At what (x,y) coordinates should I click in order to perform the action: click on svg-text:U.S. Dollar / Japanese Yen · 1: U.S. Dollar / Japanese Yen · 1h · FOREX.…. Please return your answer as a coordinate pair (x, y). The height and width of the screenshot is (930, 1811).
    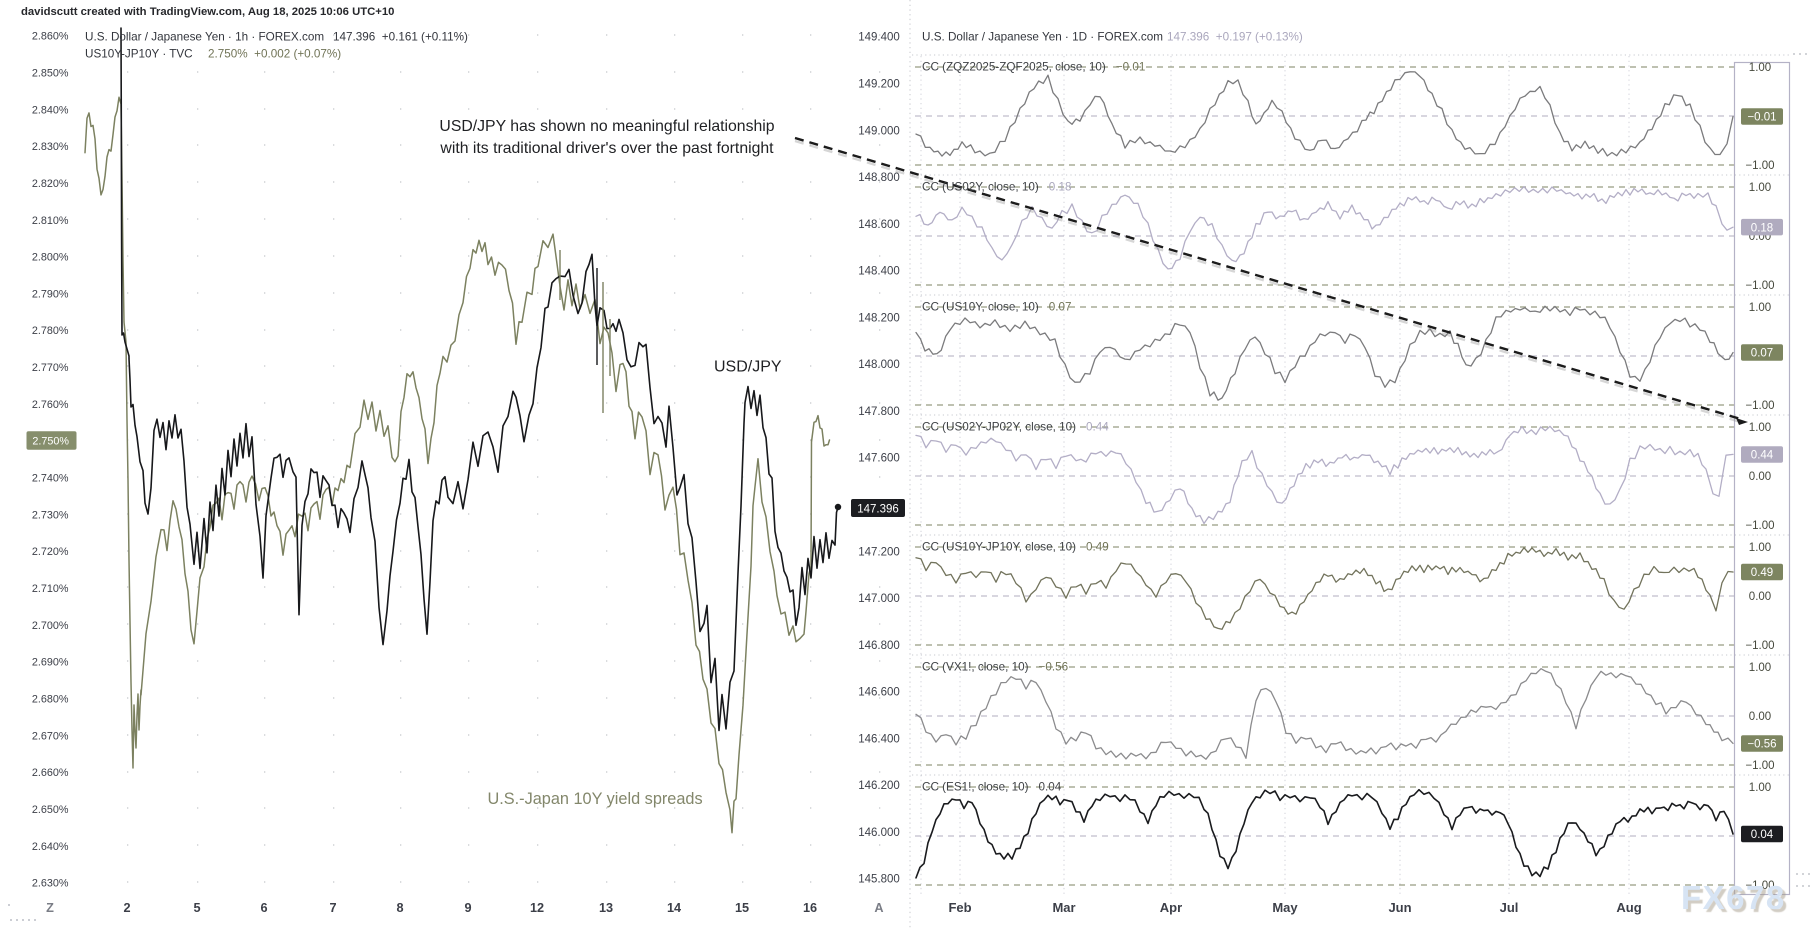
    Looking at the image, I should click on (204, 37).